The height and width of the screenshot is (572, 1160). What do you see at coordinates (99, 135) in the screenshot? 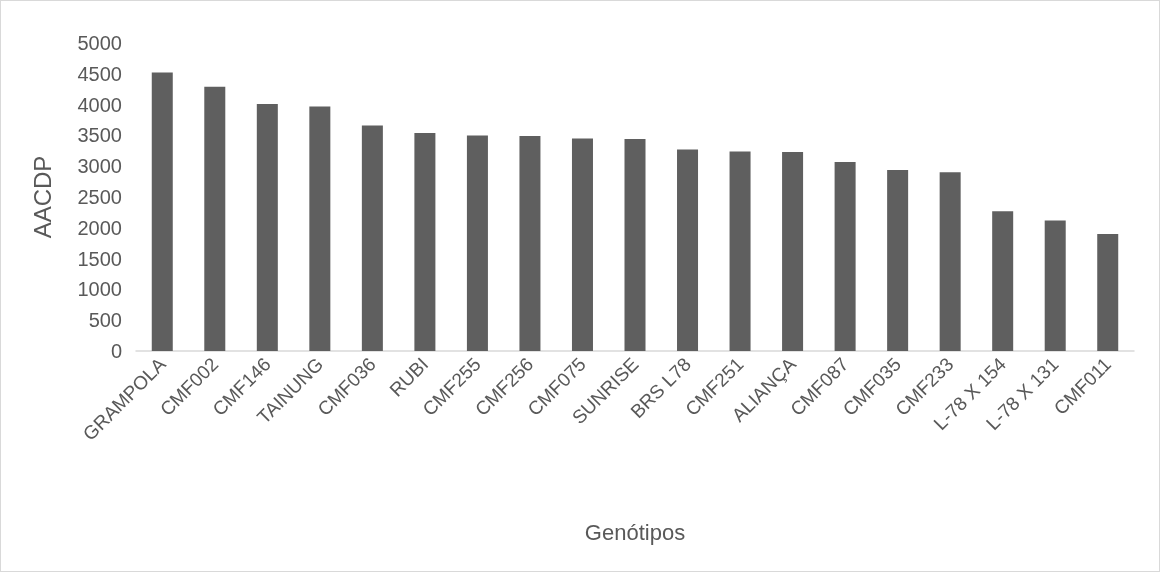
I see `y-tick-label: 3500` at bounding box center [99, 135].